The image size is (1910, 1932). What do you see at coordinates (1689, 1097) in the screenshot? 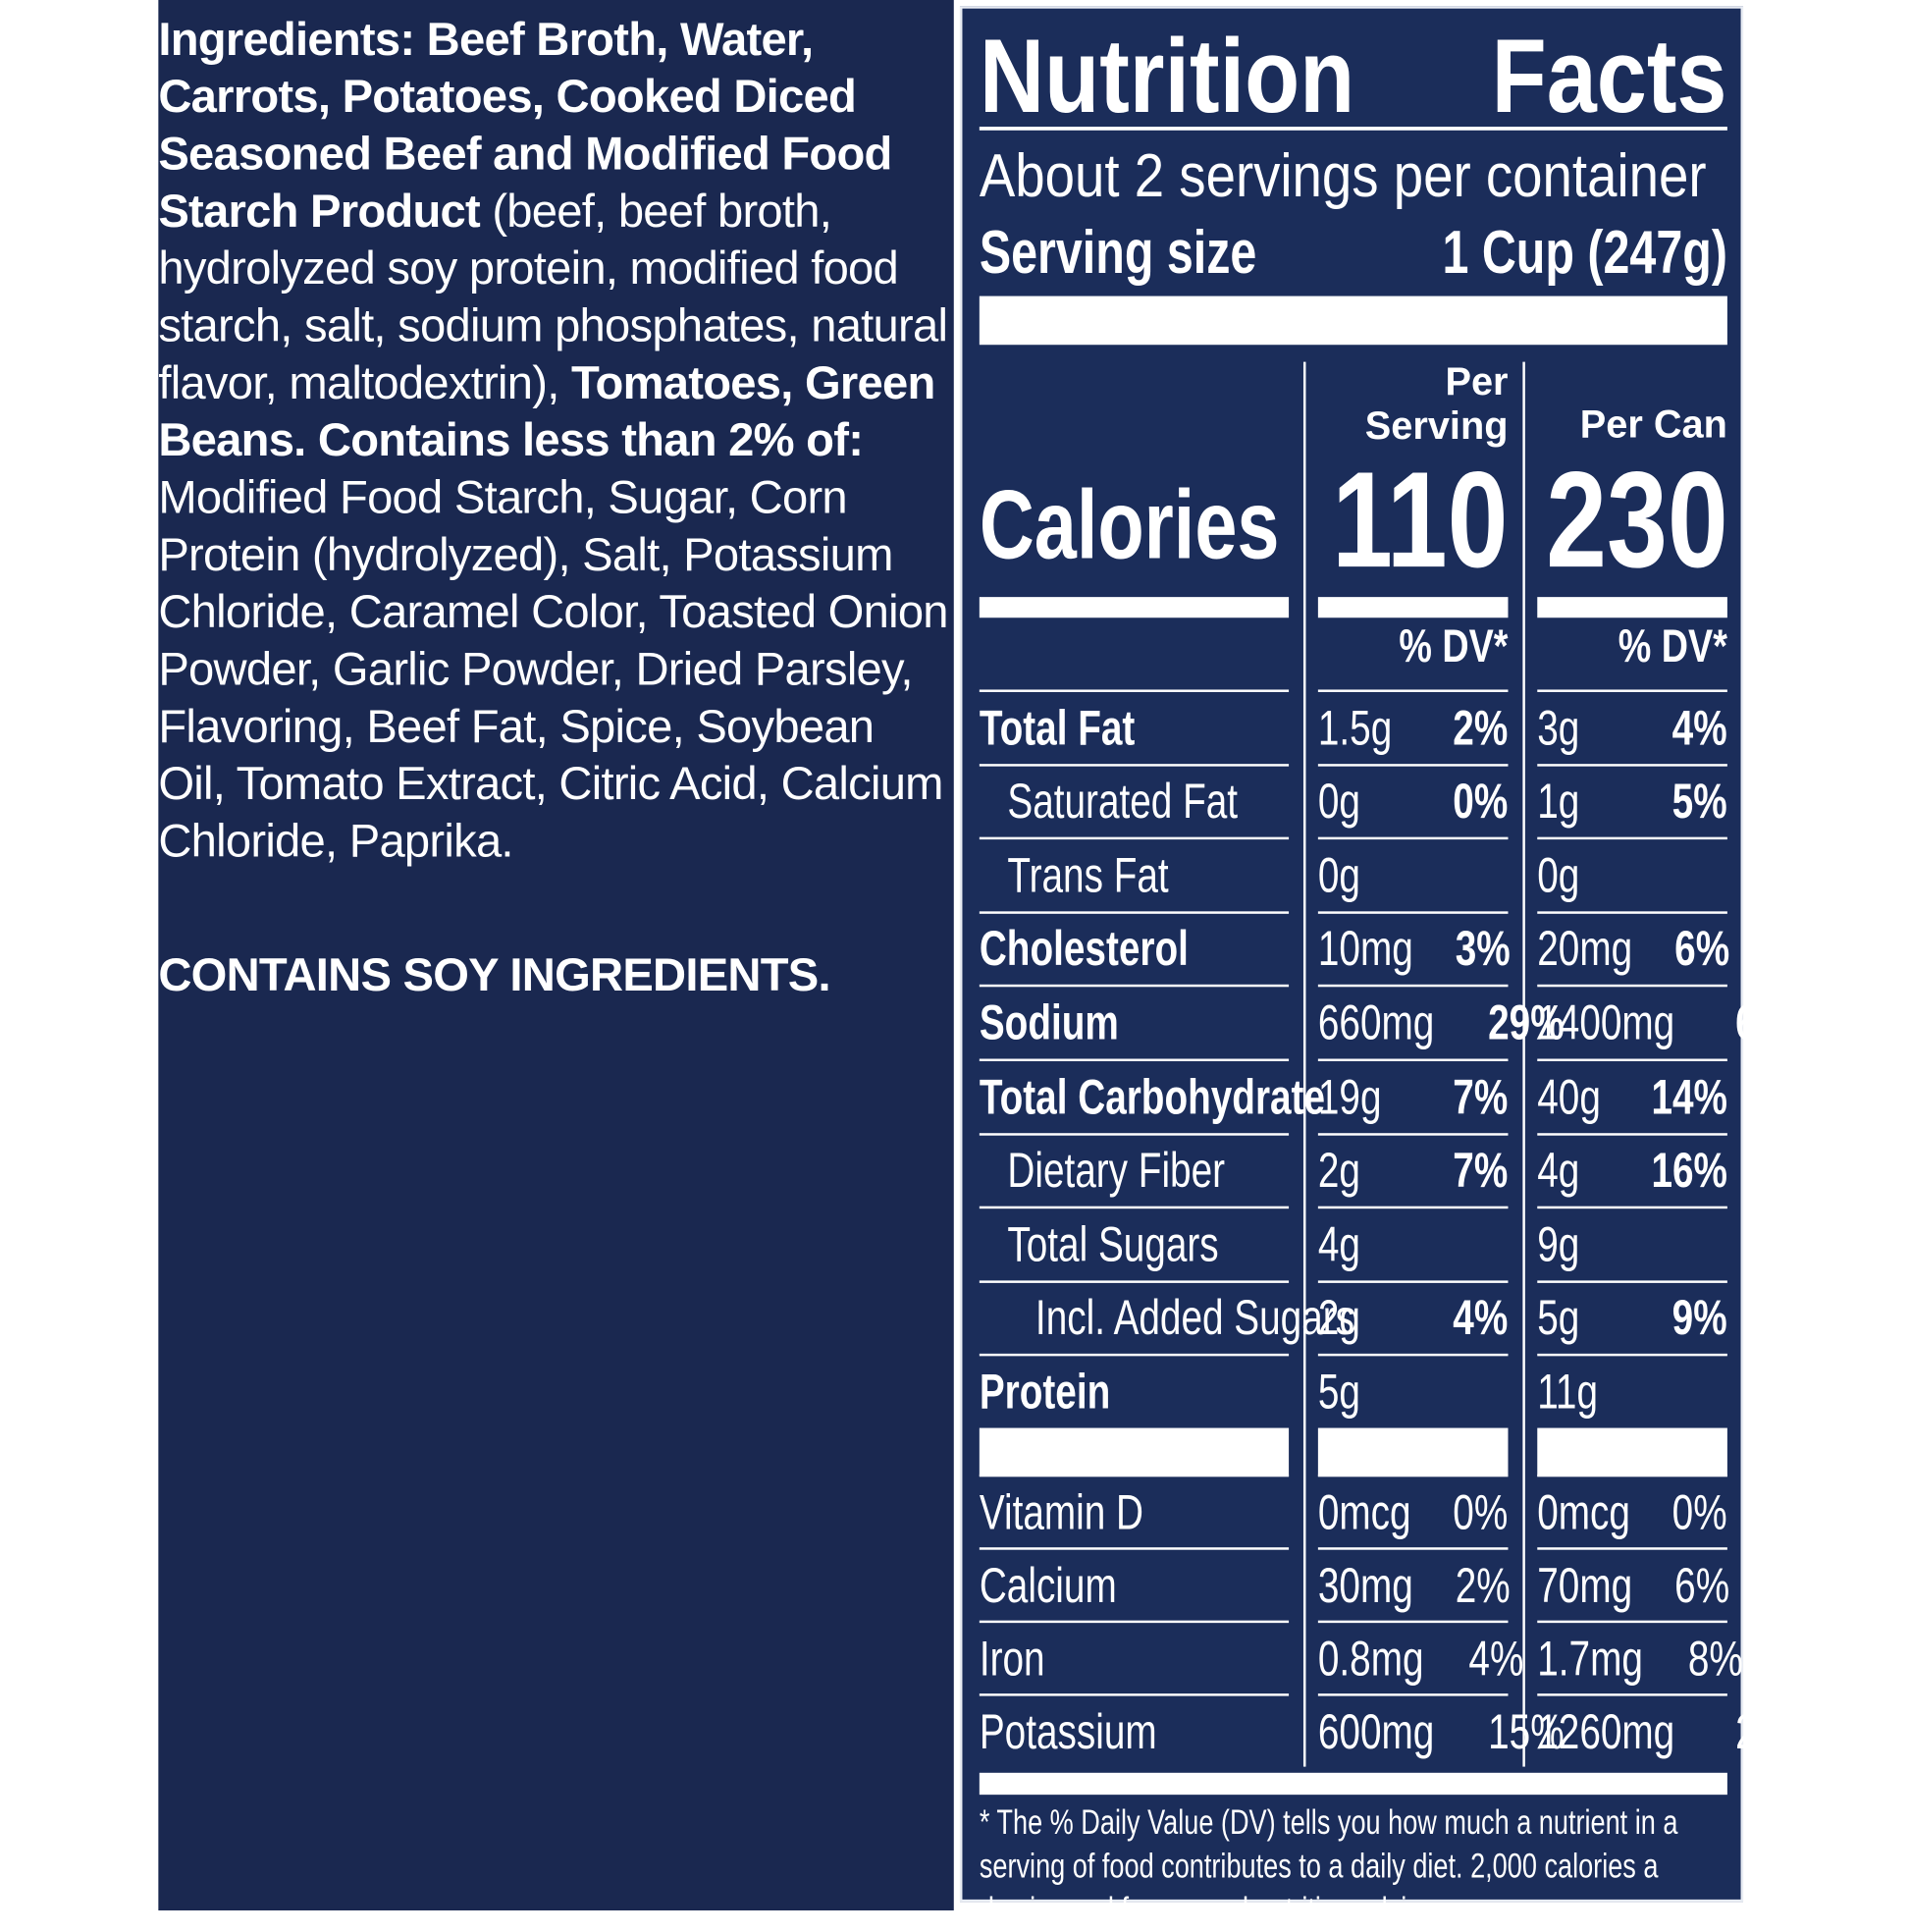
I see `daily-value: 14%` at bounding box center [1689, 1097].